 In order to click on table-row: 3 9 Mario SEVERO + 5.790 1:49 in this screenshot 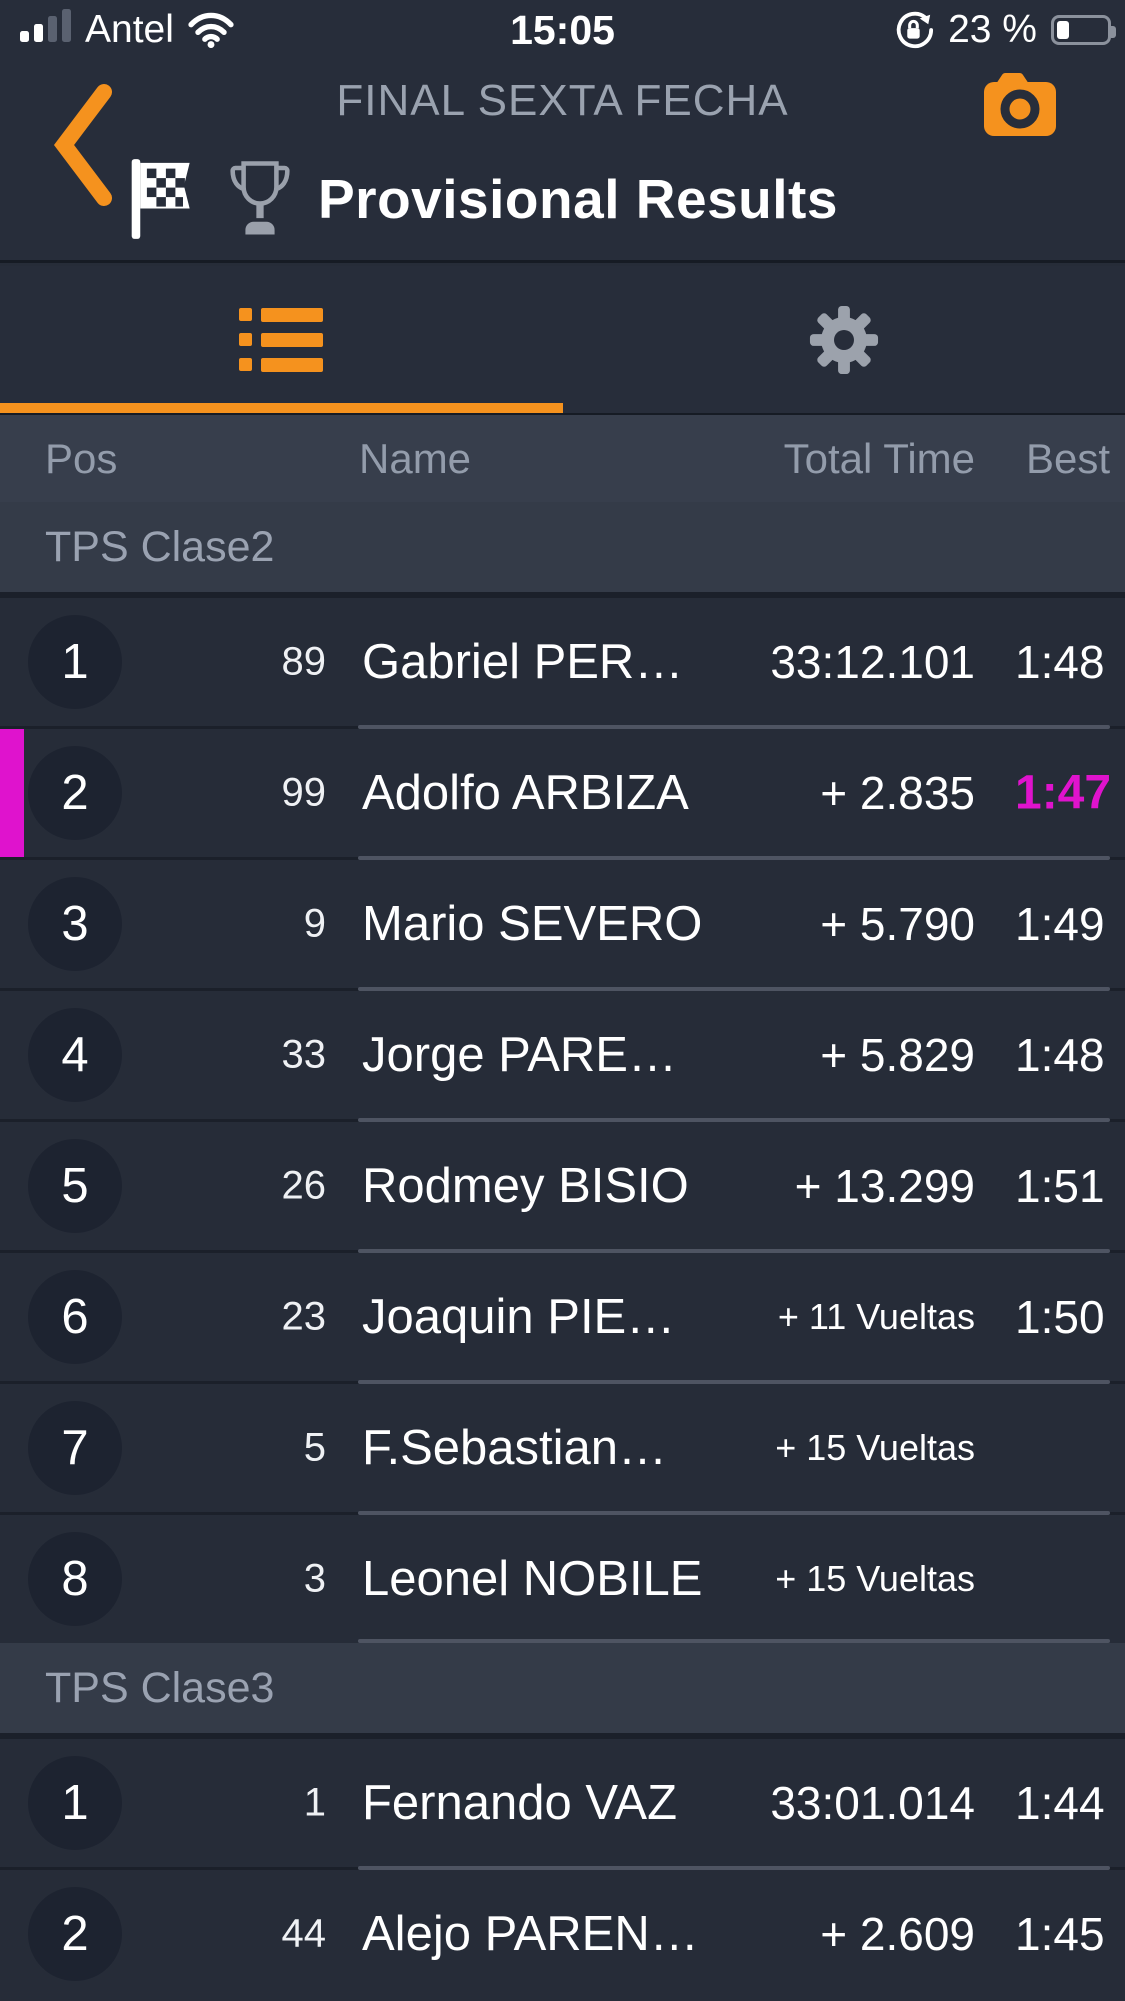, I will do `click(562, 922)`.